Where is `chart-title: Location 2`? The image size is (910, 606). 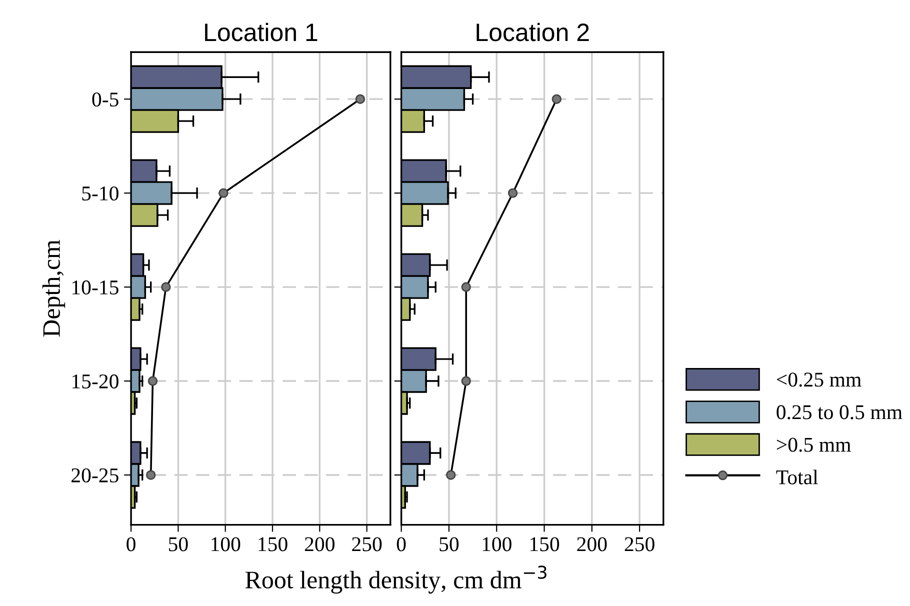
chart-title: Location 2 is located at coordinates (532, 32).